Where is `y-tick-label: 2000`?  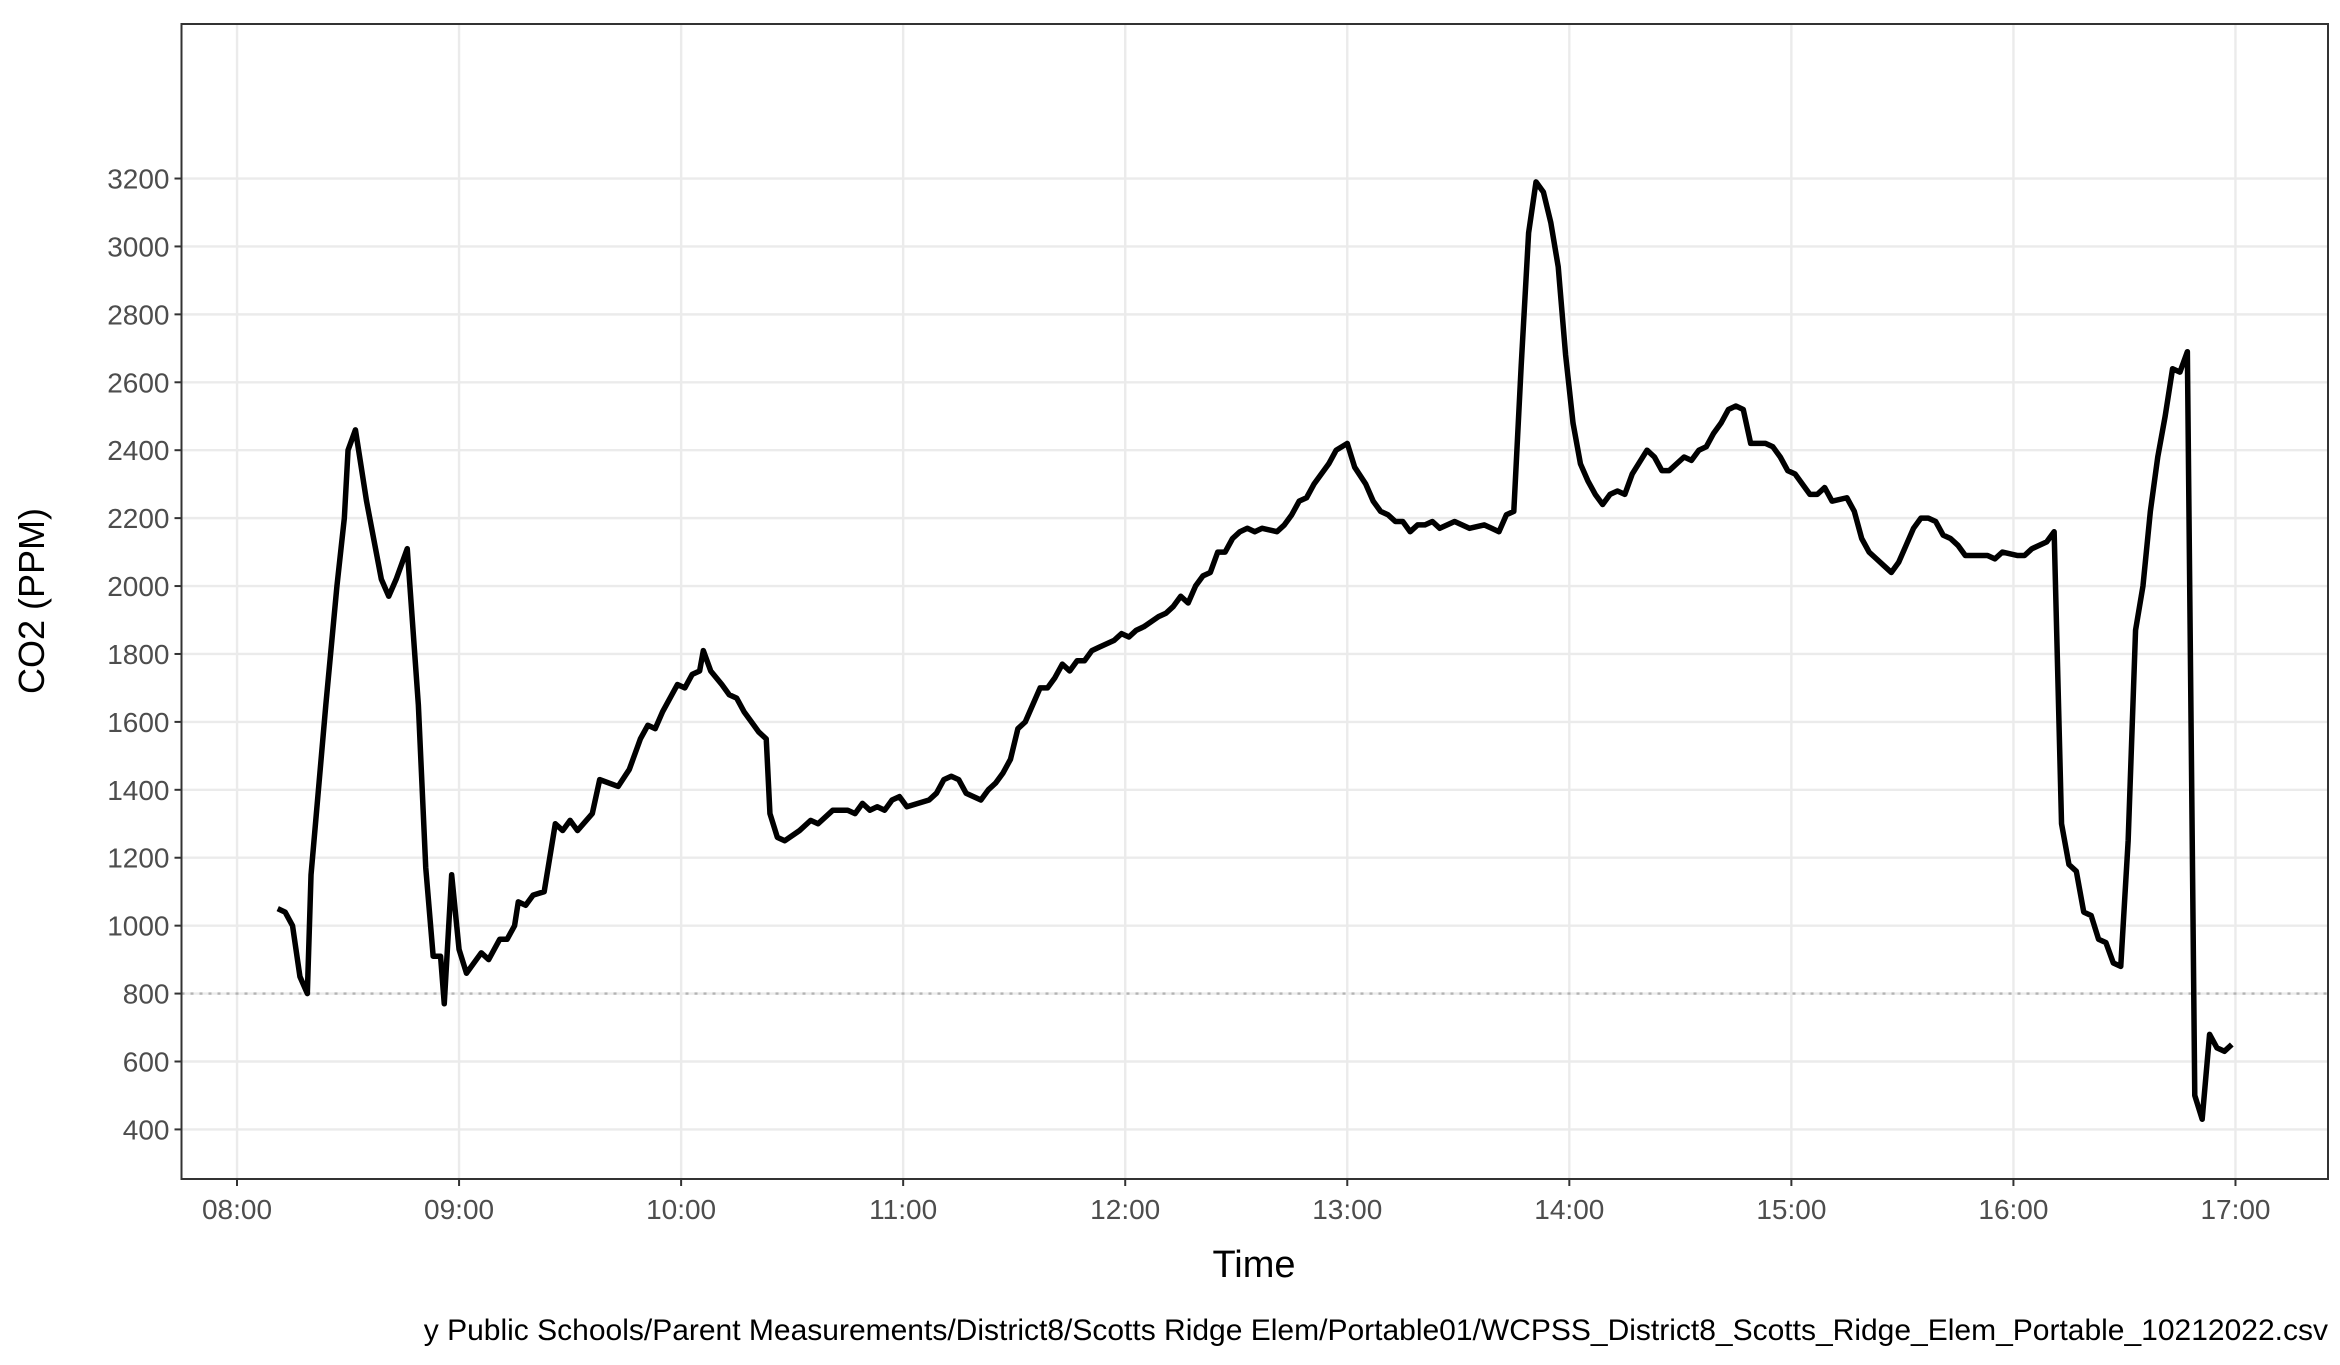
y-tick-label: 2000 is located at coordinates (138, 586).